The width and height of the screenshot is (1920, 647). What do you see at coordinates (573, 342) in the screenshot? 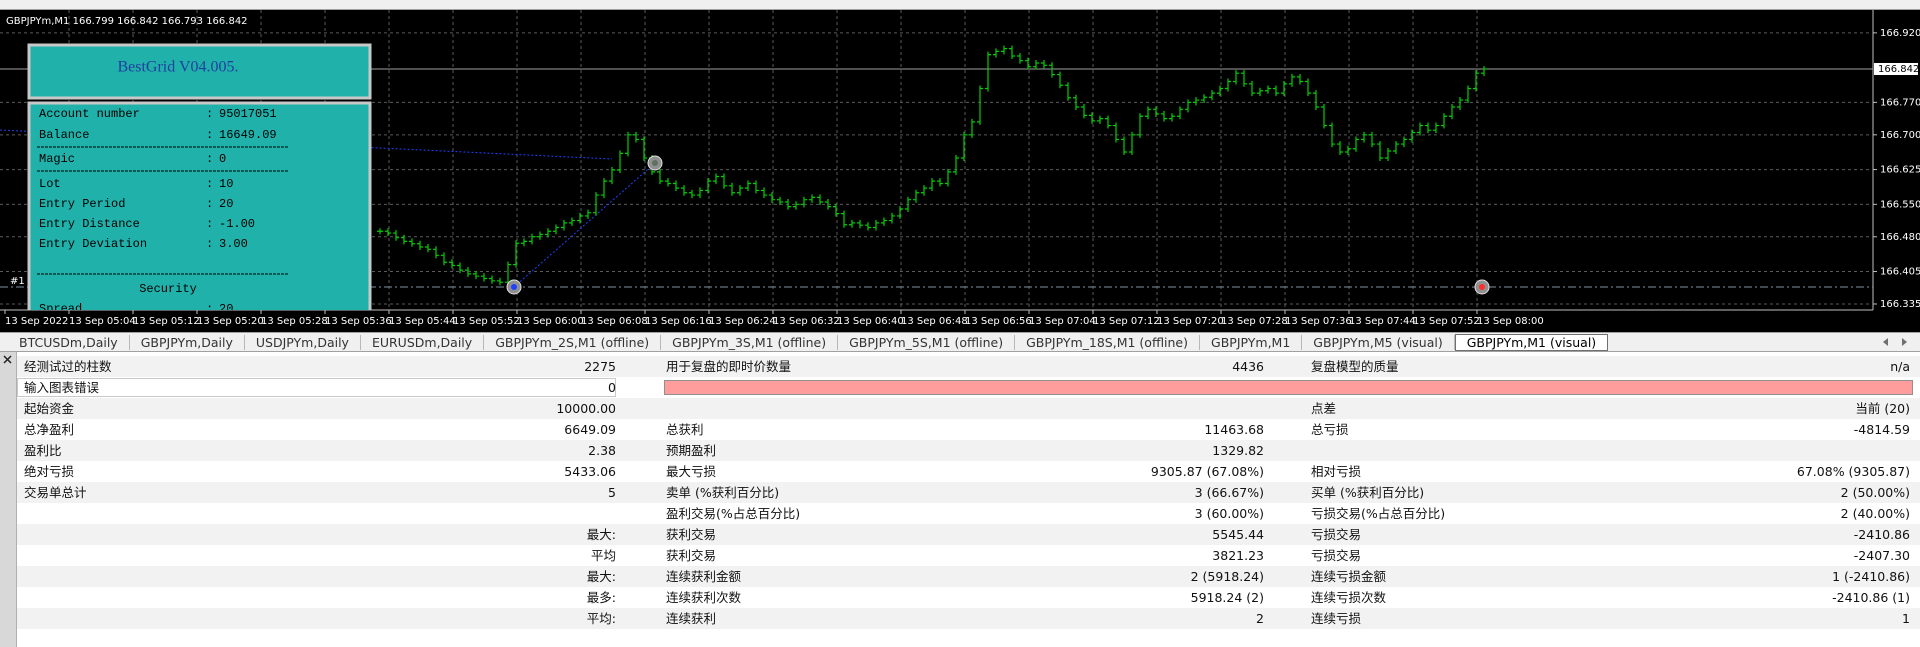
I see `chart-tab: GBPJPYm_2S,M1 (offline)` at bounding box center [573, 342].